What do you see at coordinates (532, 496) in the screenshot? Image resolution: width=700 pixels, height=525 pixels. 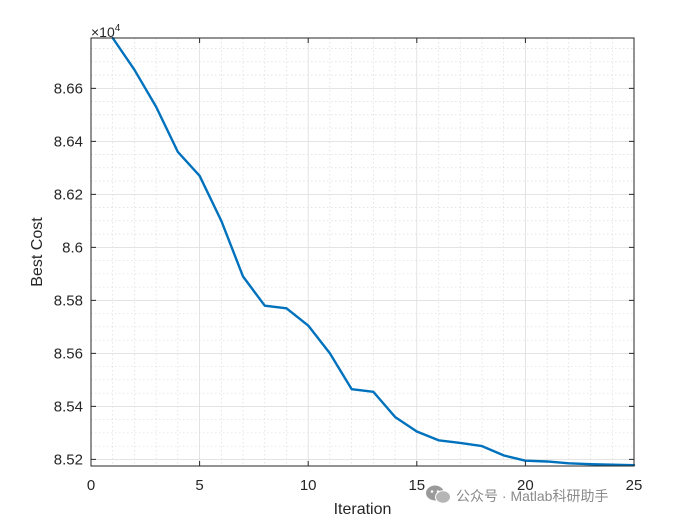 I see `watermark-text: 公众号 · Matlab科研助手` at bounding box center [532, 496].